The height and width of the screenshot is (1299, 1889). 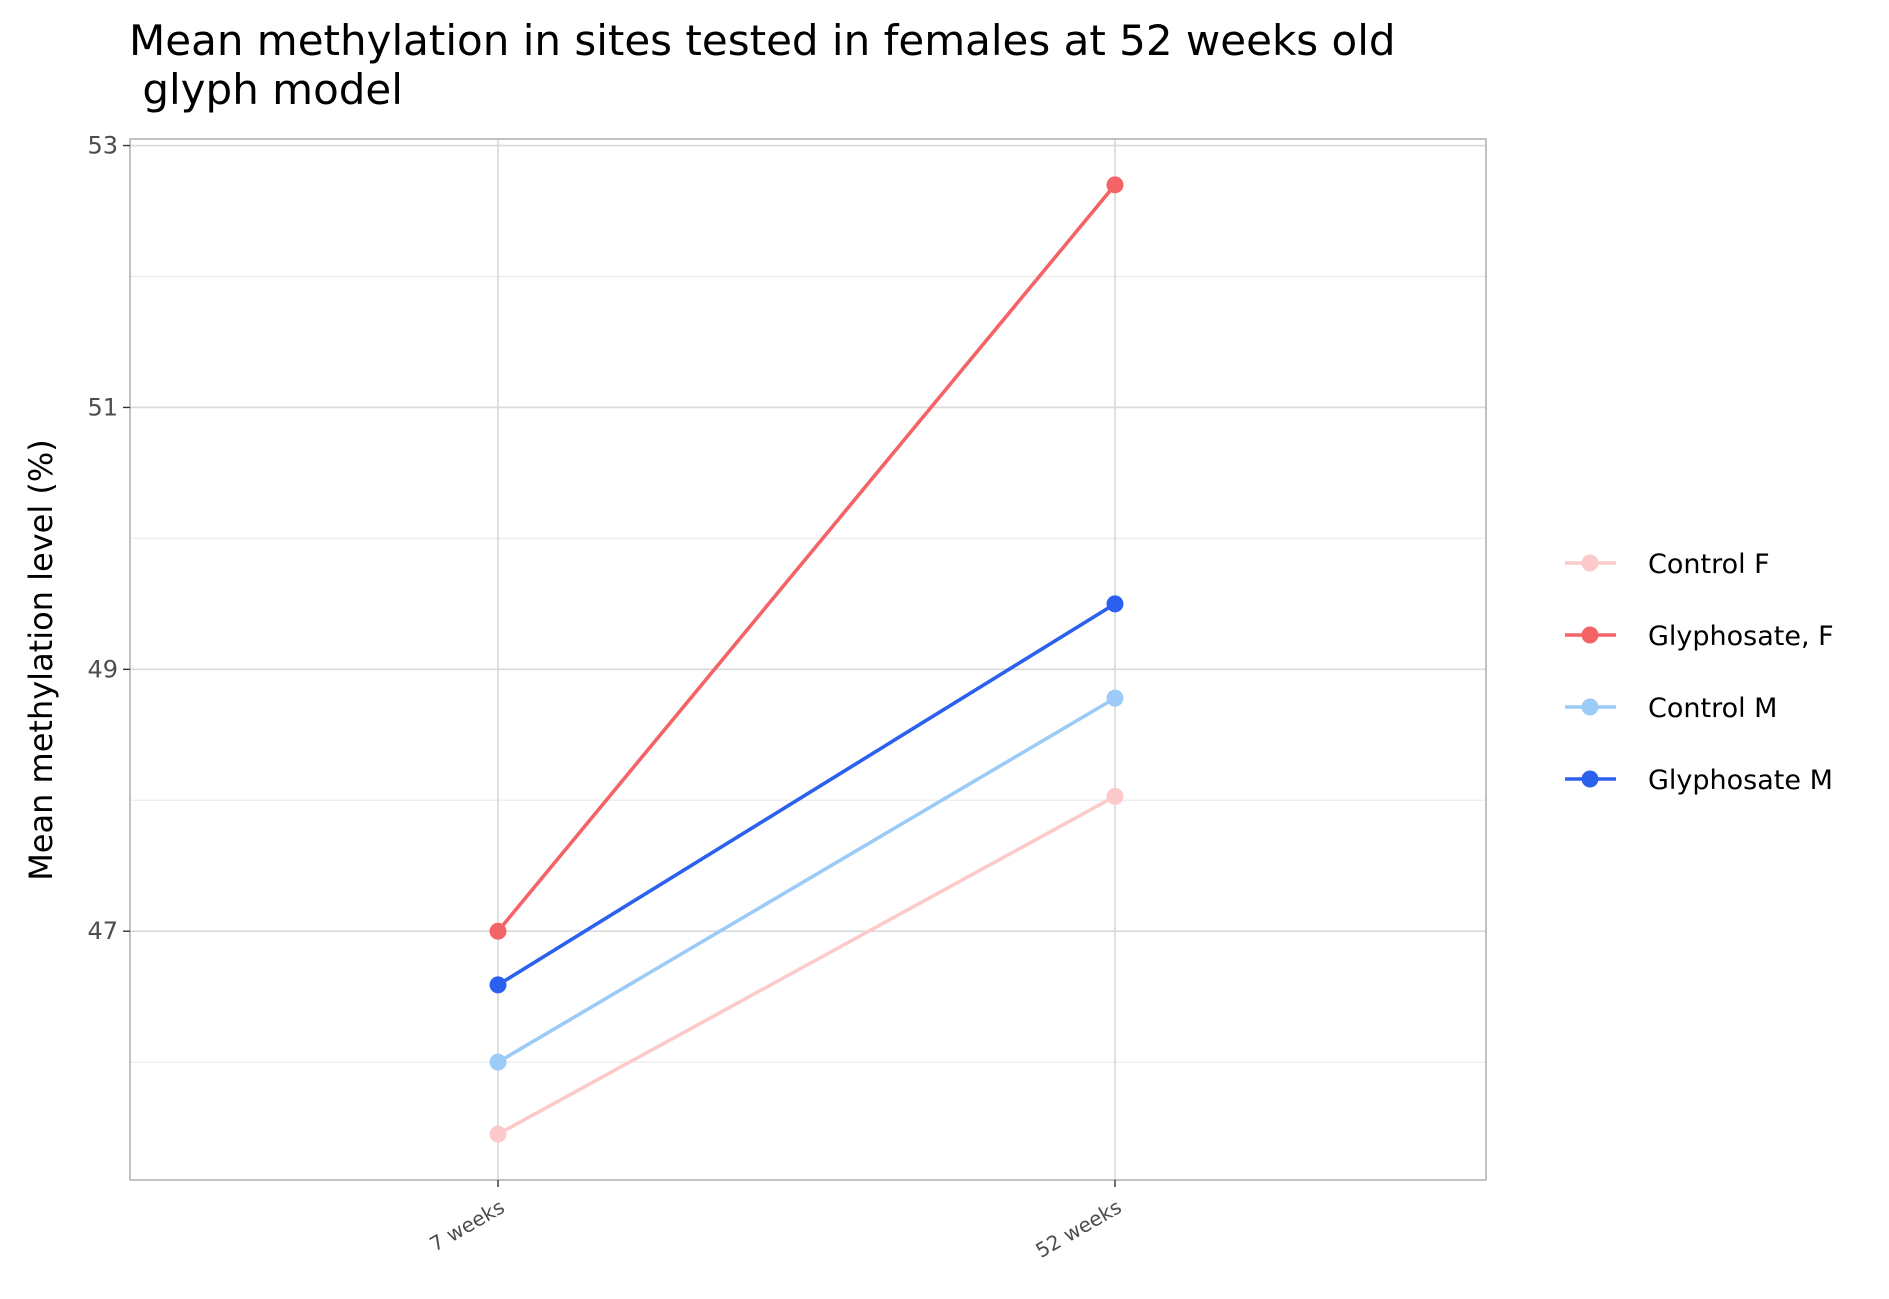 What do you see at coordinates (102, 931) in the screenshot?
I see `y-tick-label: 47` at bounding box center [102, 931].